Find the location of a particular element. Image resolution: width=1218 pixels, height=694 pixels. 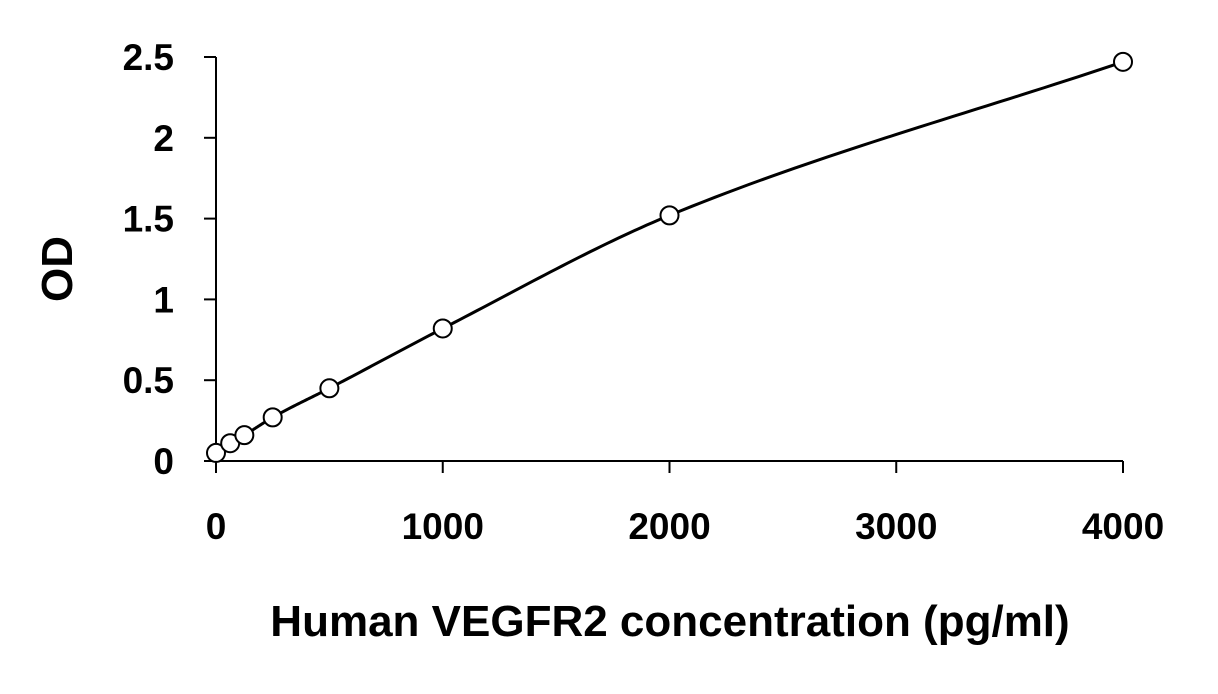

x-tick-label: 3000 is located at coordinates (896, 526).